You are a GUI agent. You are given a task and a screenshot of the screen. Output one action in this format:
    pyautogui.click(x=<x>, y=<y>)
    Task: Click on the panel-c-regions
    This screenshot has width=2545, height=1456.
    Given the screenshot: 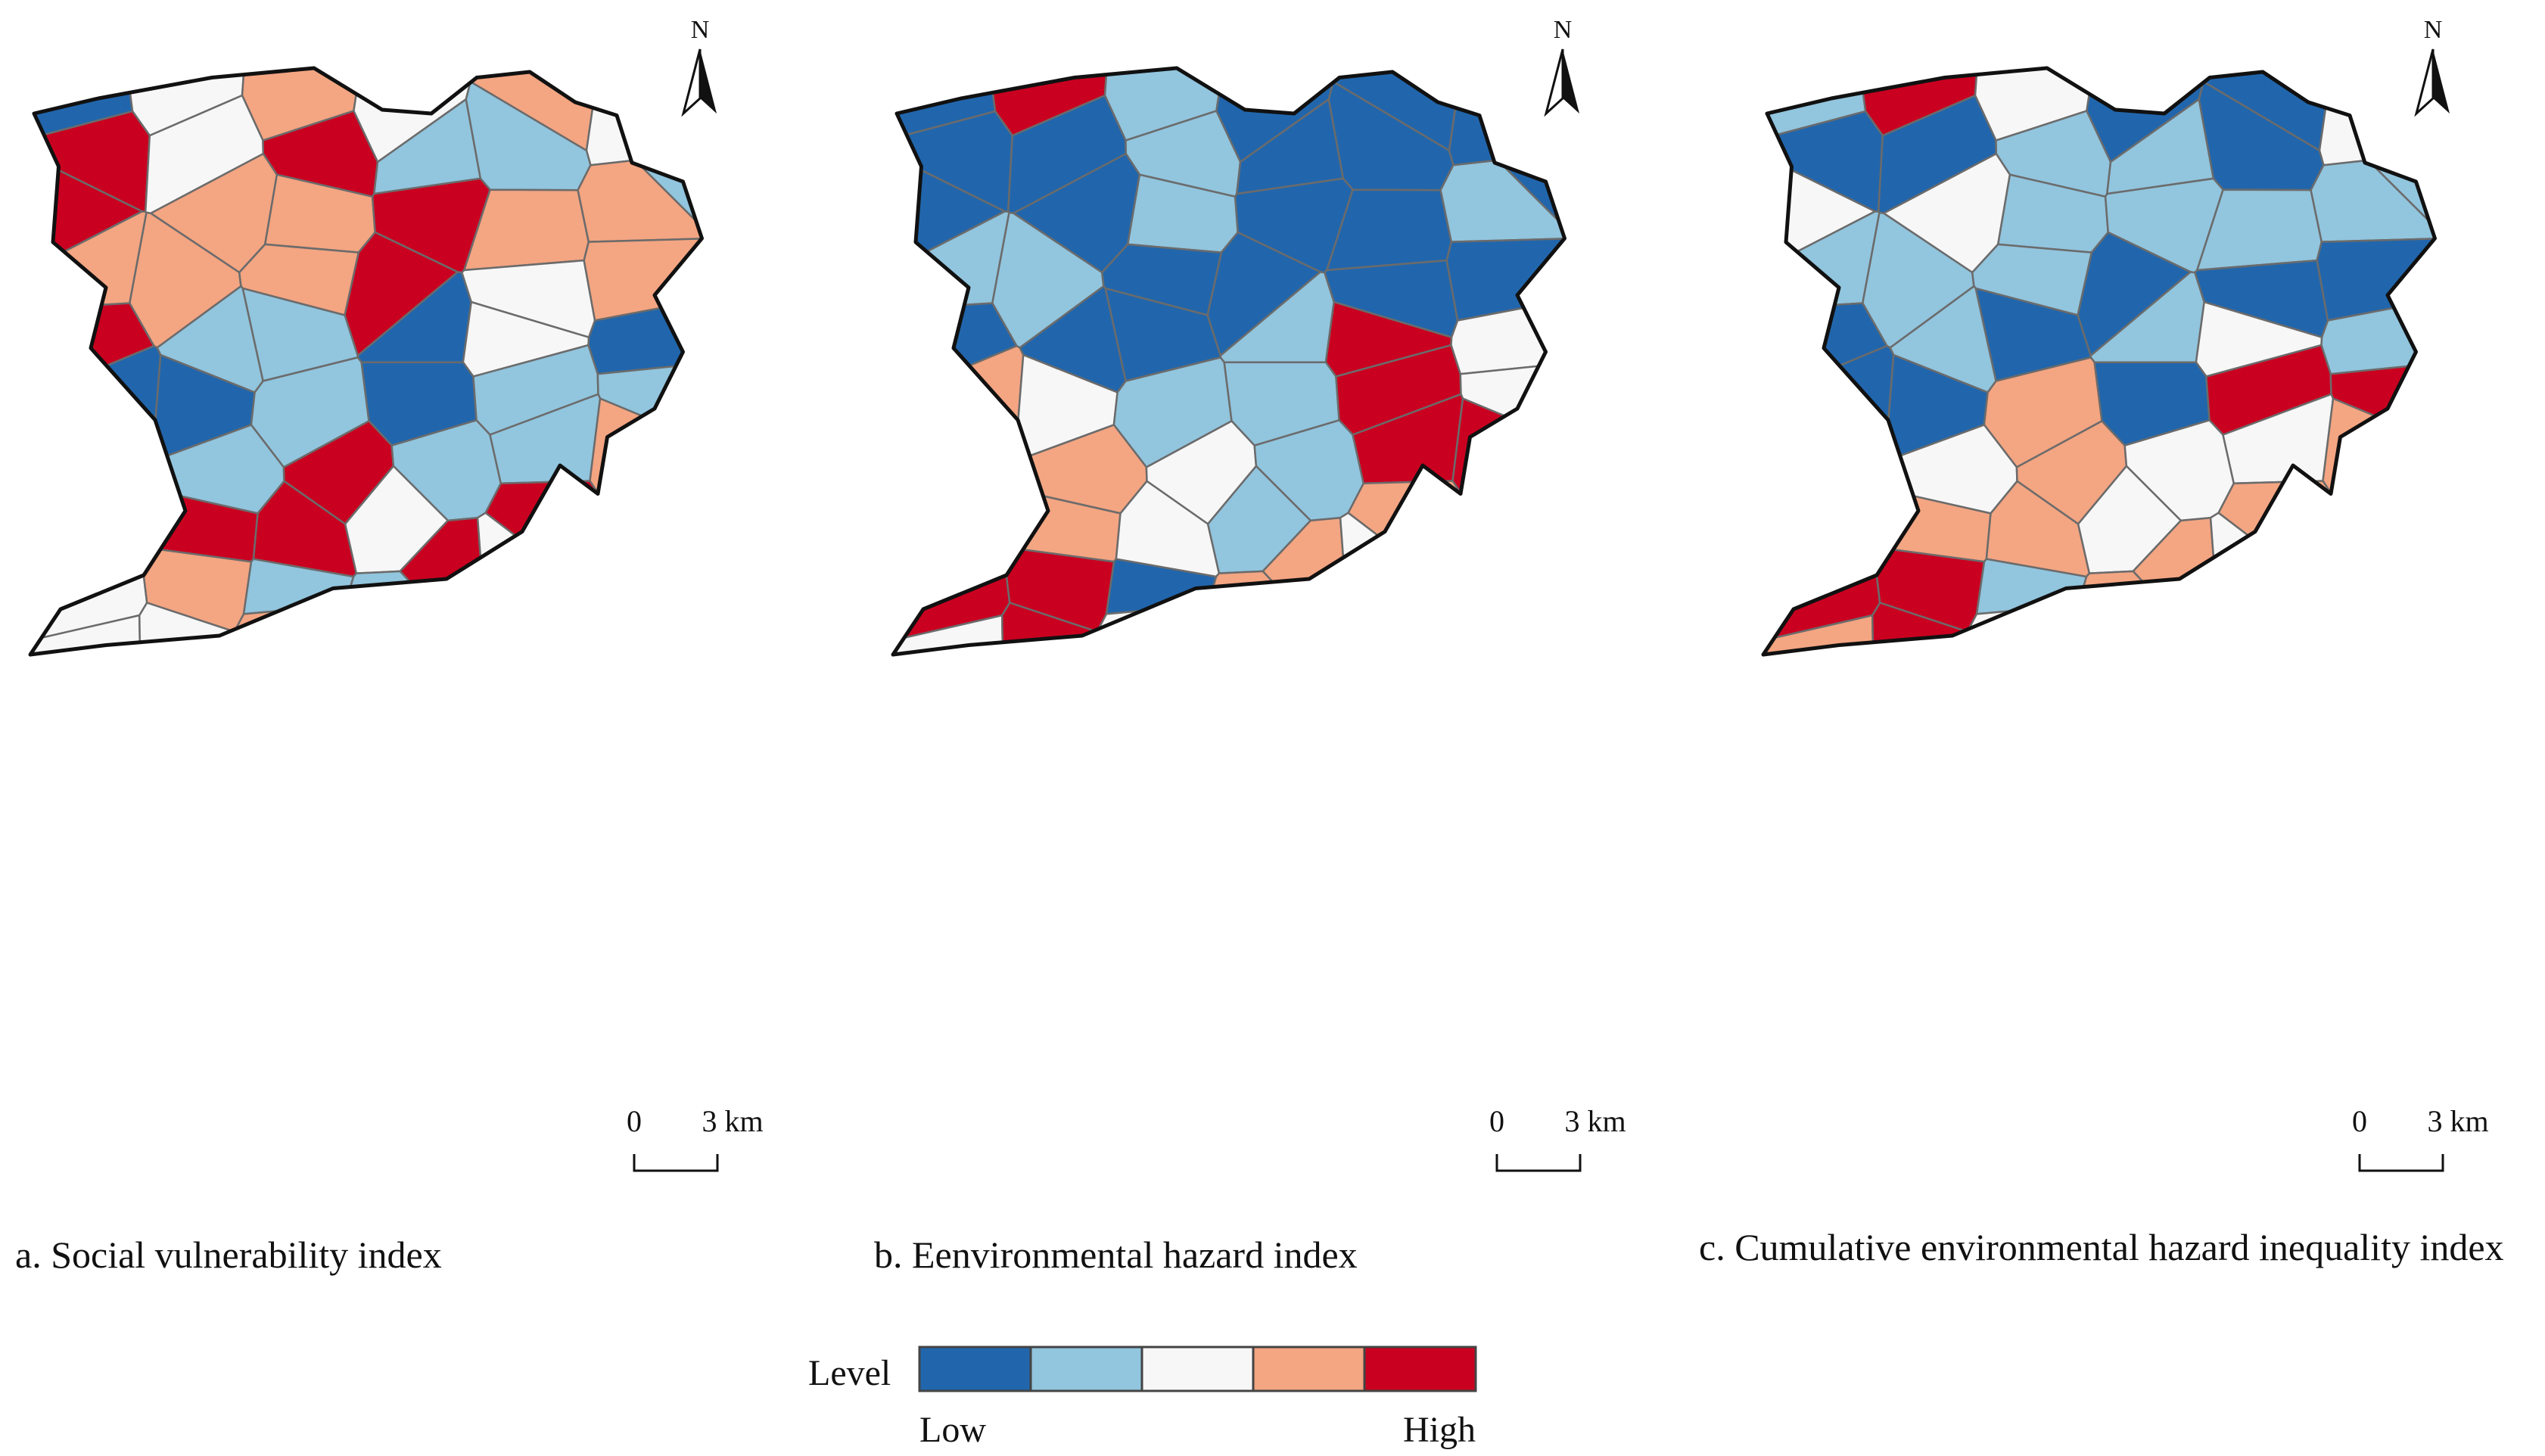 What is the action you would take?
    pyautogui.click(x=2099, y=361)
    